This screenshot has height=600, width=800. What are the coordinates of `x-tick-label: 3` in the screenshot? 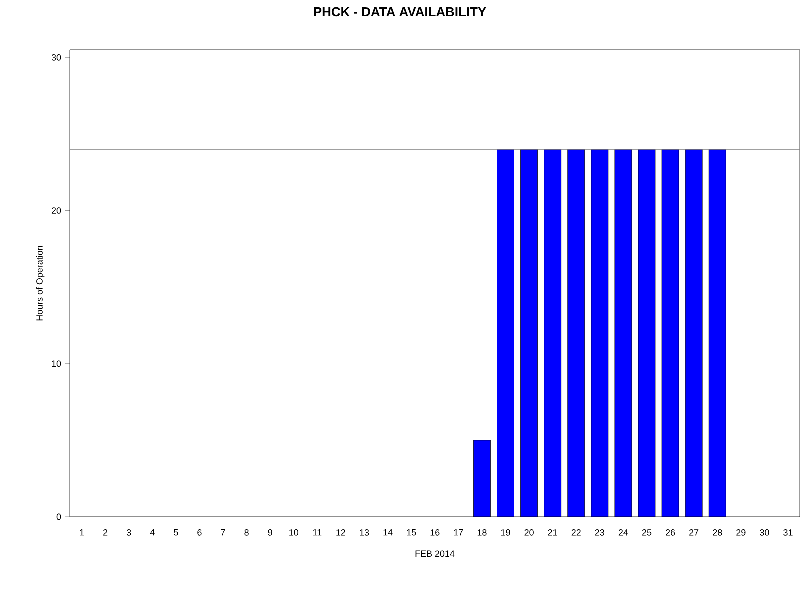 It's located at (129, 533).